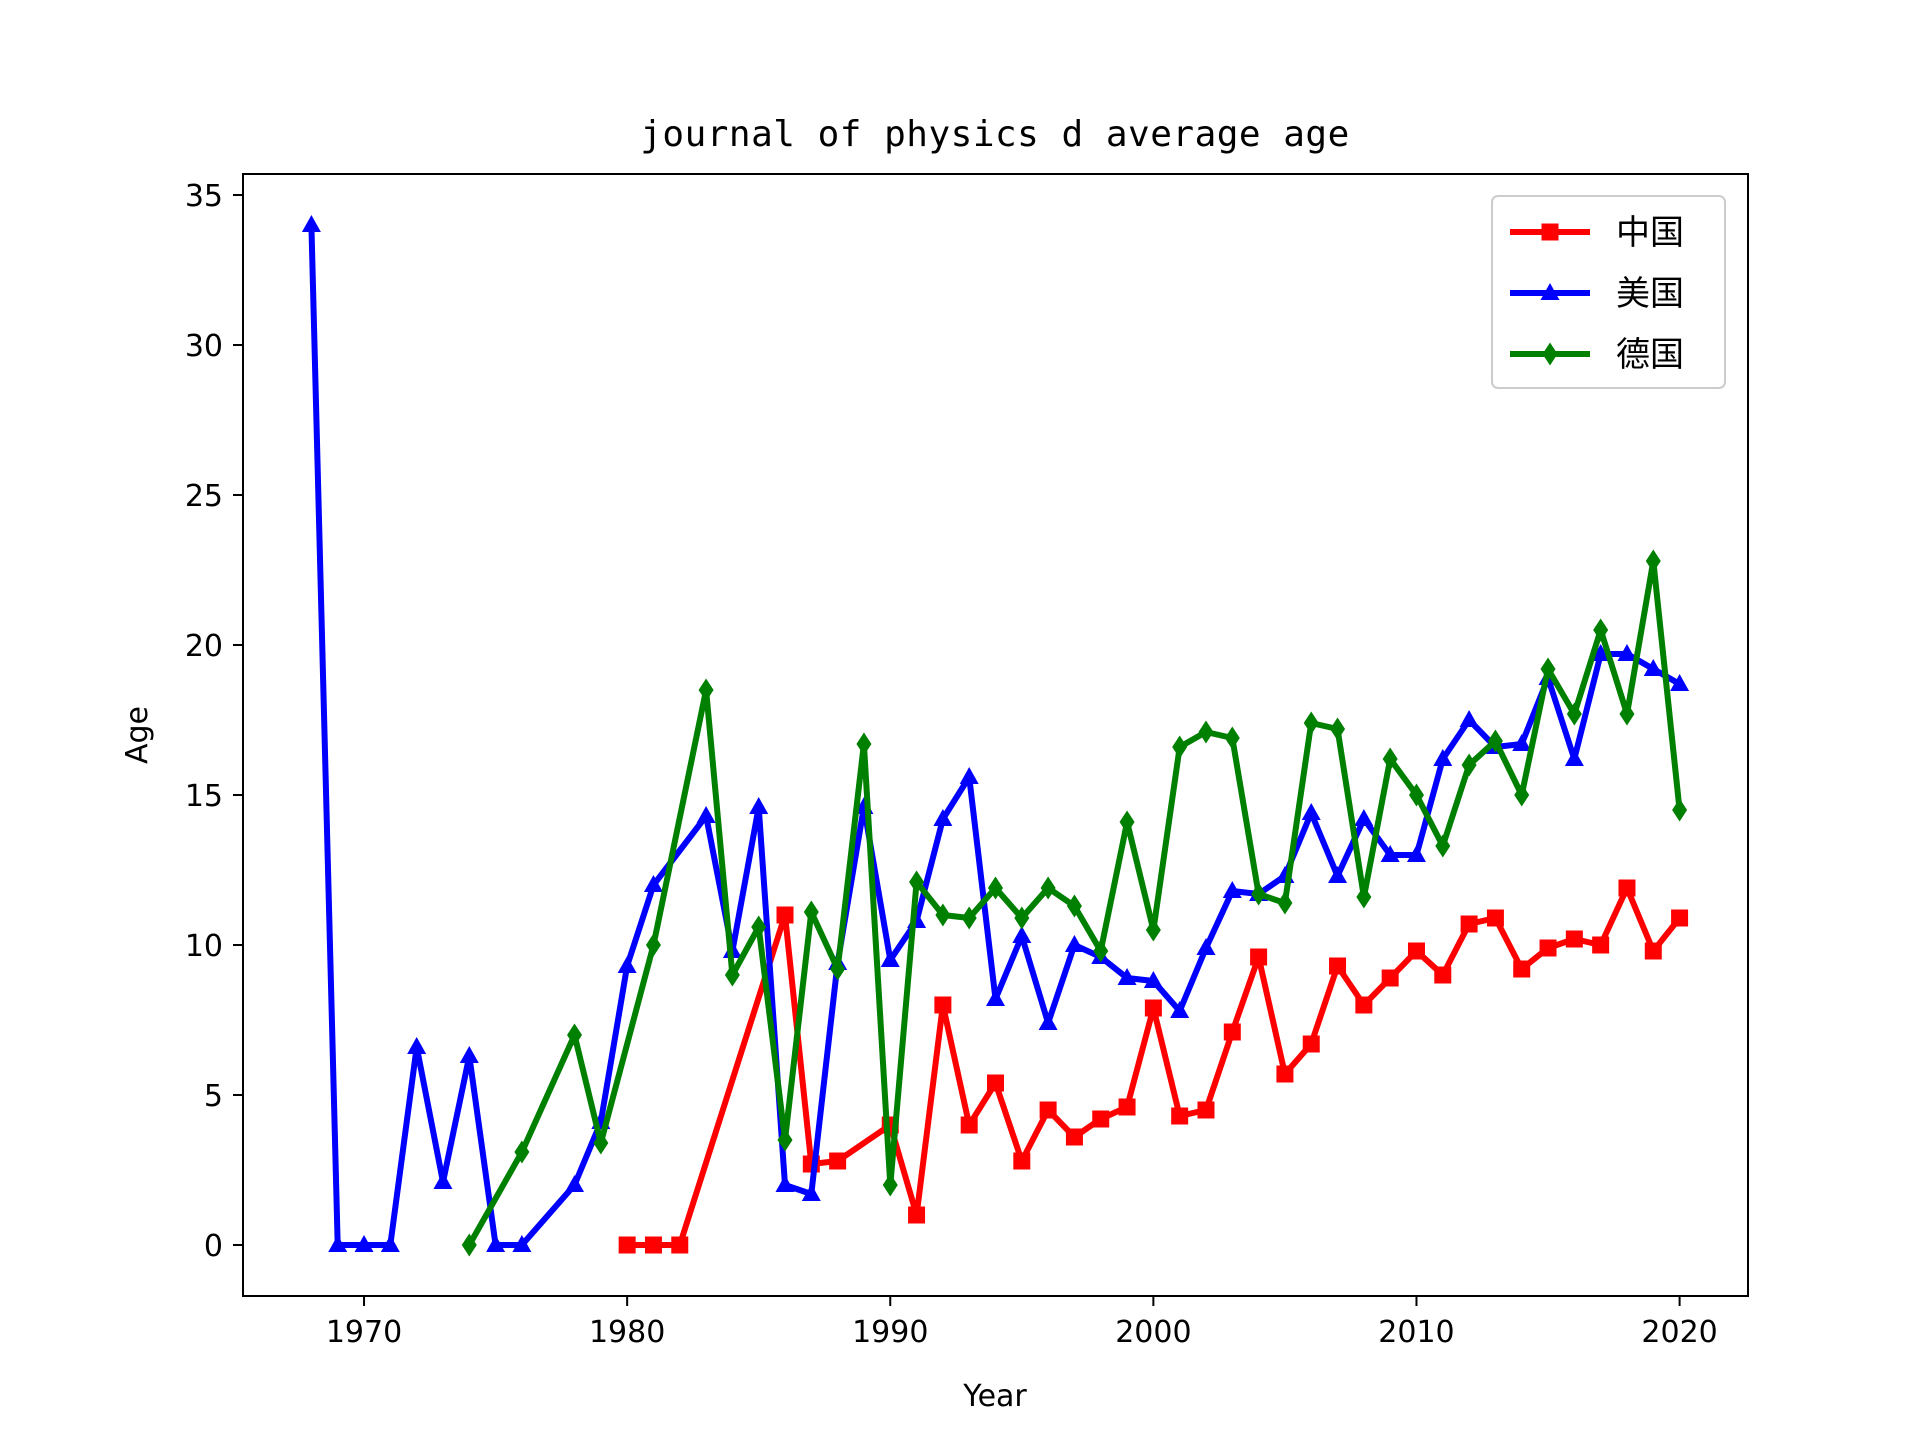  I want to click on y-axis-label: Age, so click(137, 735).